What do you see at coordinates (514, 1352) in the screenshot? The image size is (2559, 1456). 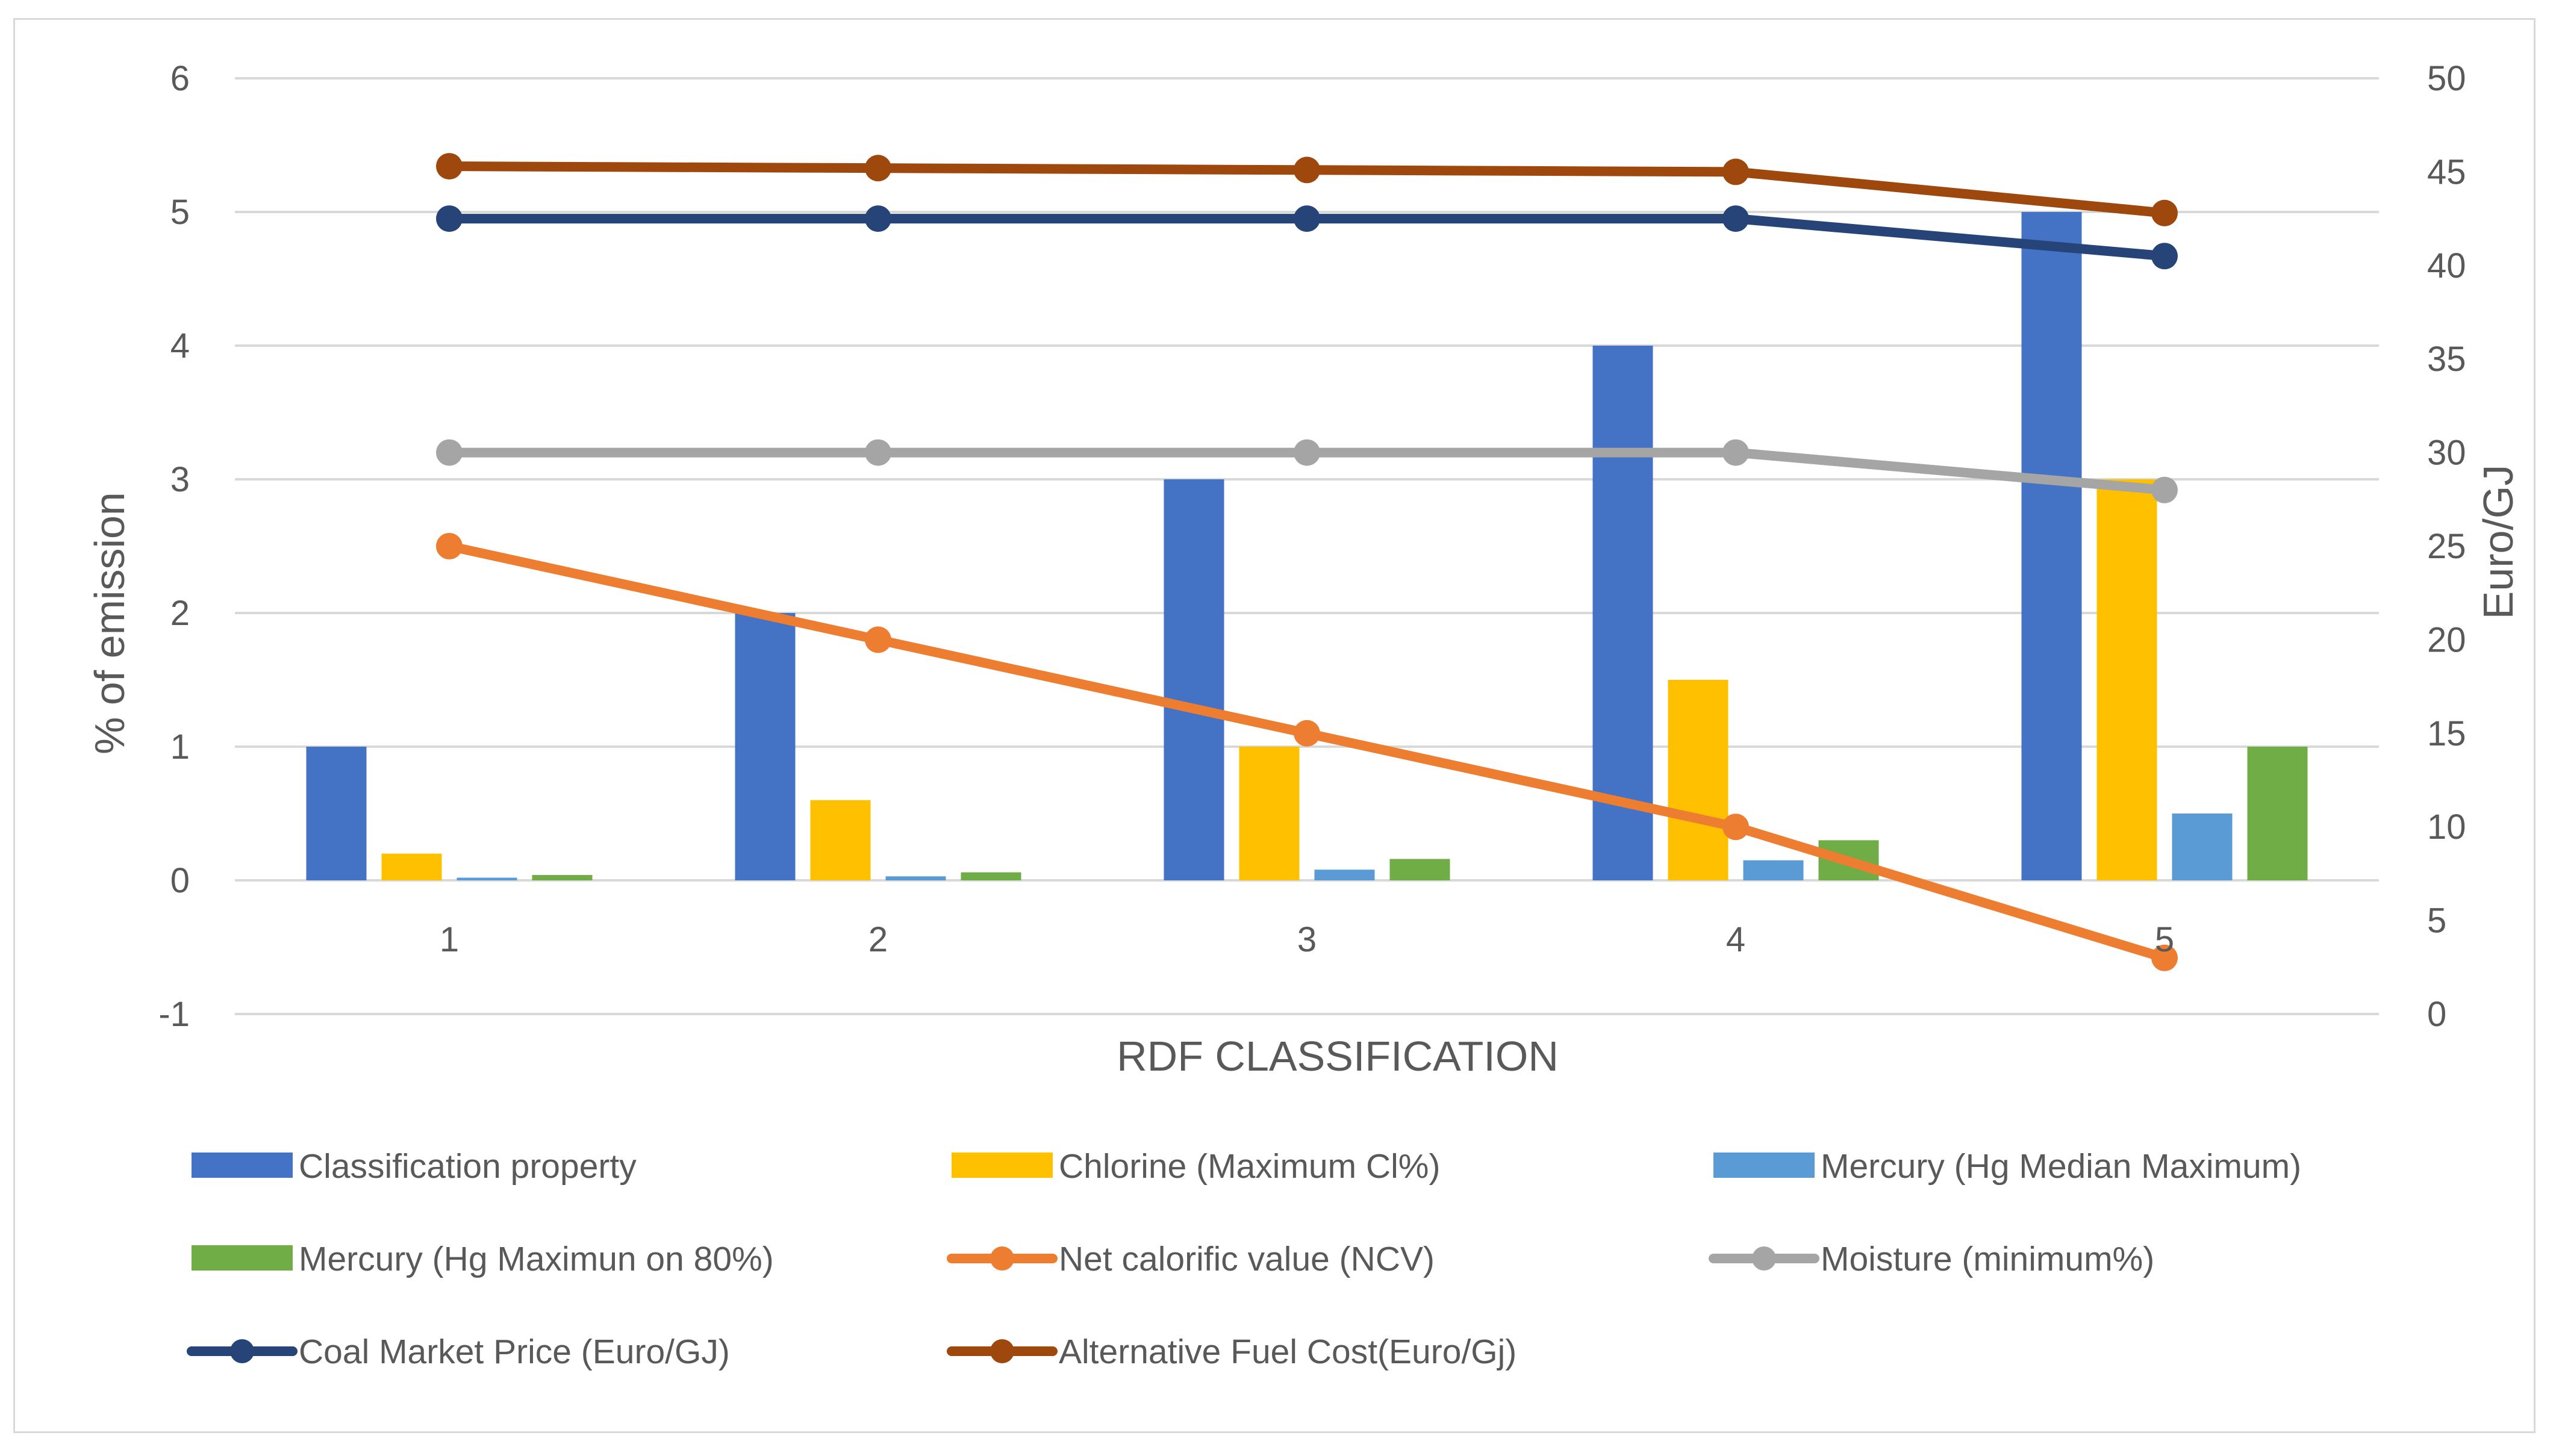 I see `legend-label-coal-market-price-euro-gj: Coal Market Price (Euro/GJ)` at bounding box center [514, 1352].